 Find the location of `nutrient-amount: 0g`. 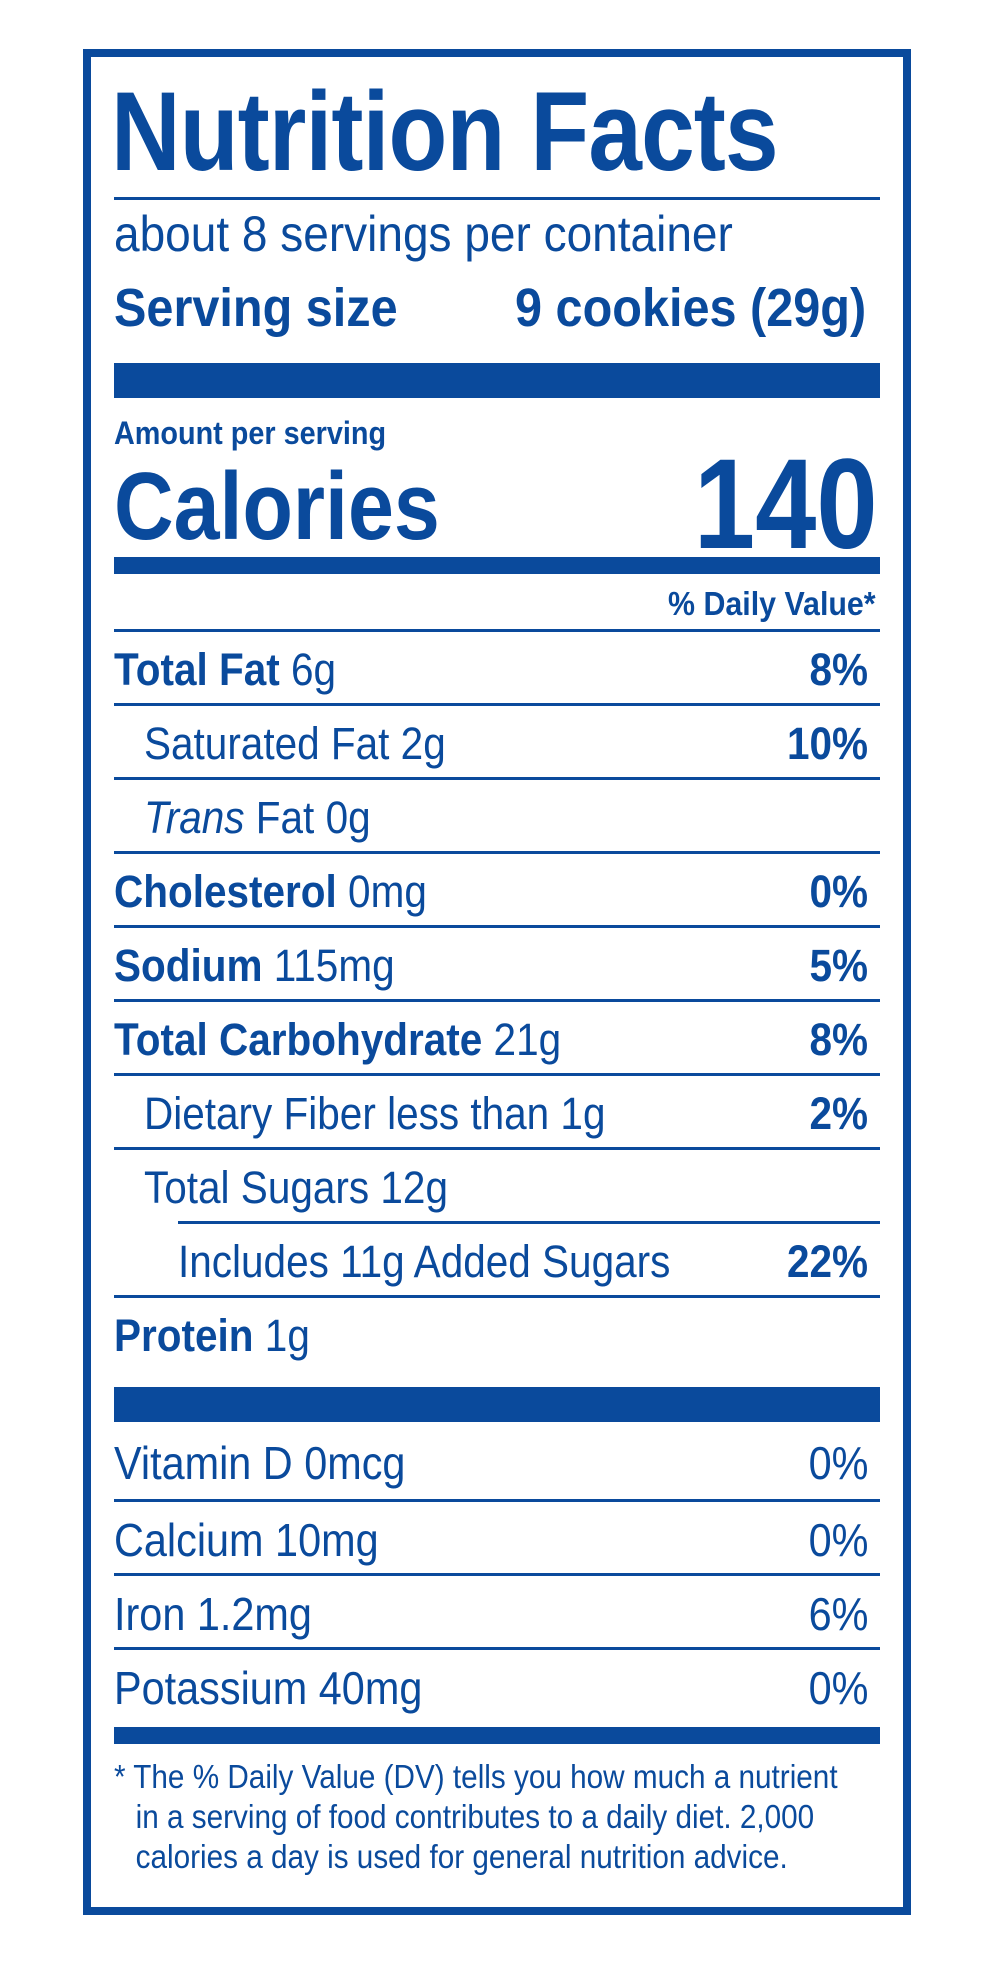

nutrient-amount: 0g is located at coordinates (348, 817).